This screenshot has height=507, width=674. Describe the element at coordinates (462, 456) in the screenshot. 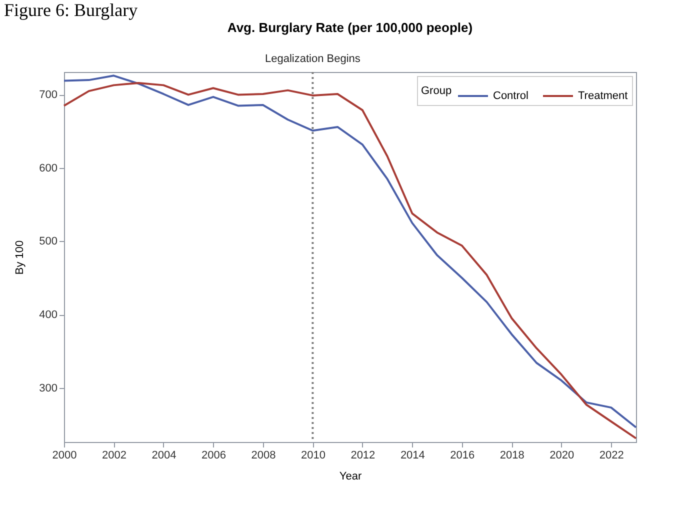

I see `x-tick-label: 2016` at that location.